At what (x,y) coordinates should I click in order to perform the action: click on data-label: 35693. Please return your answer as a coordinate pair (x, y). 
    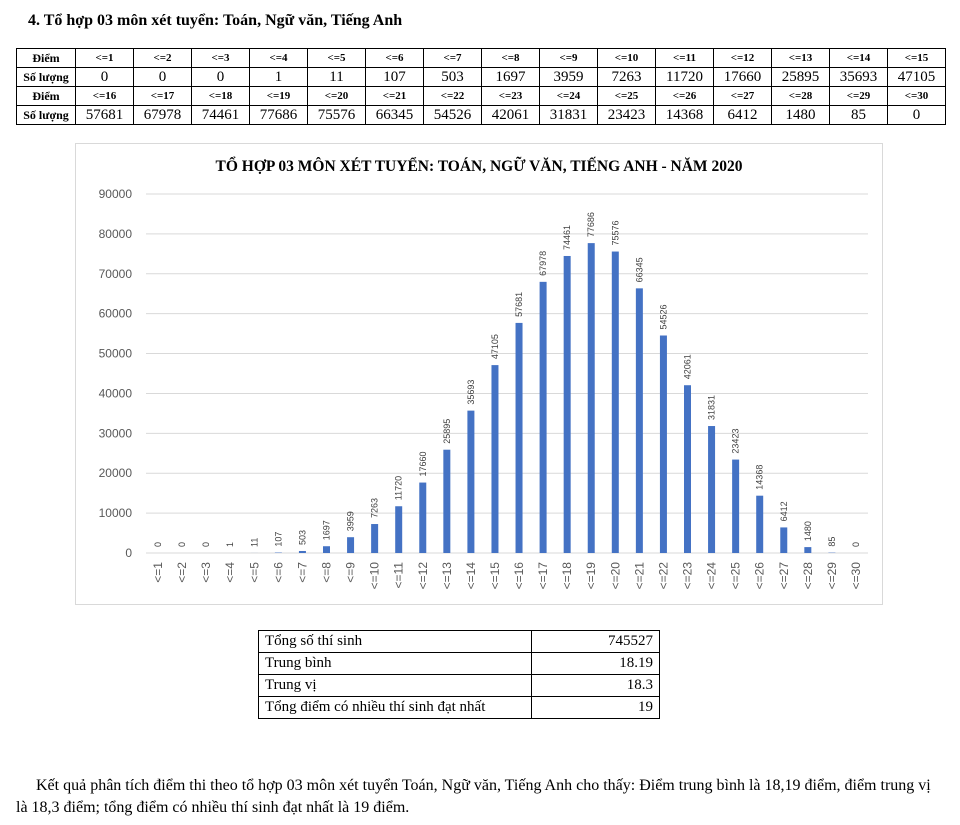
    Looking at the image, I should click on (471, 392).